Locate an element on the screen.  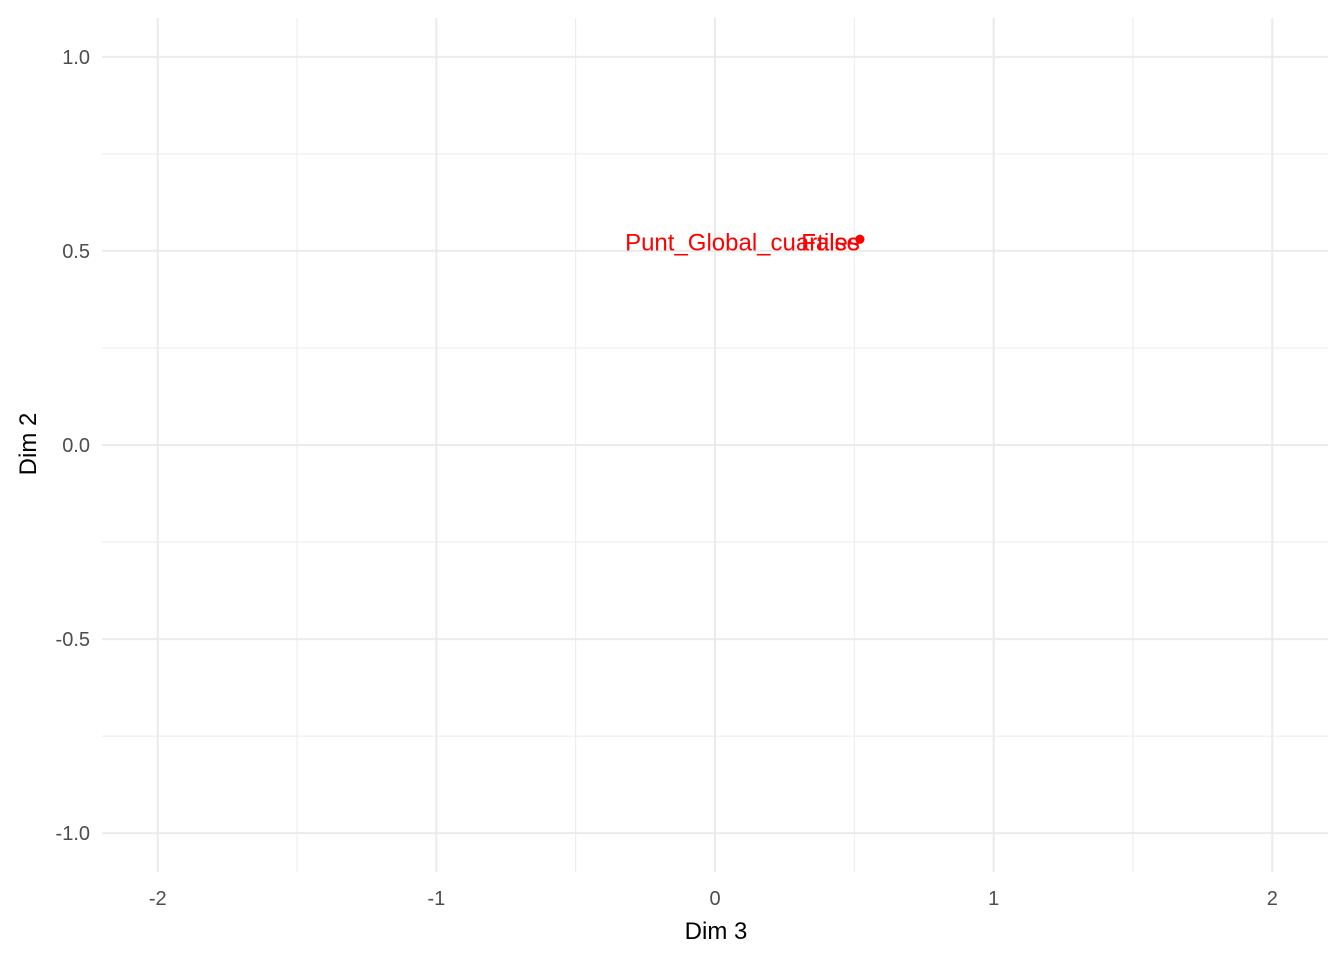
y-axis-tick-labels: -1.0 -0.5 0.0 0.5 1.0 is located at coordinates (73, 446).